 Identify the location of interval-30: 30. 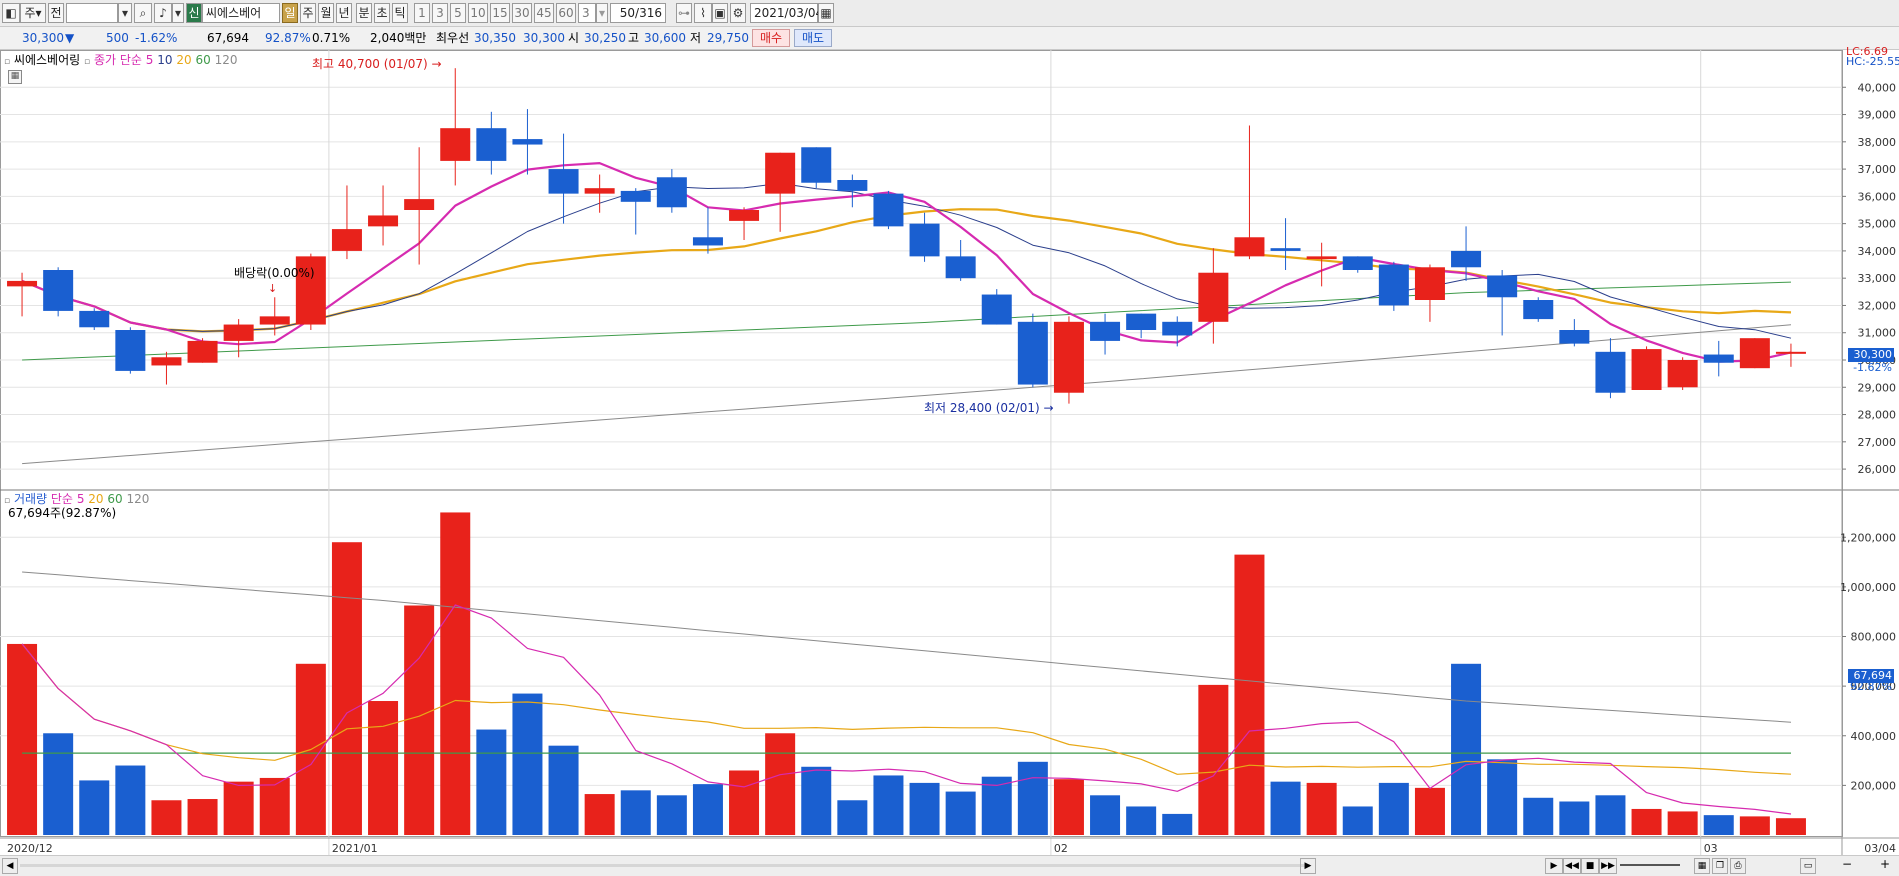
(522, 13).